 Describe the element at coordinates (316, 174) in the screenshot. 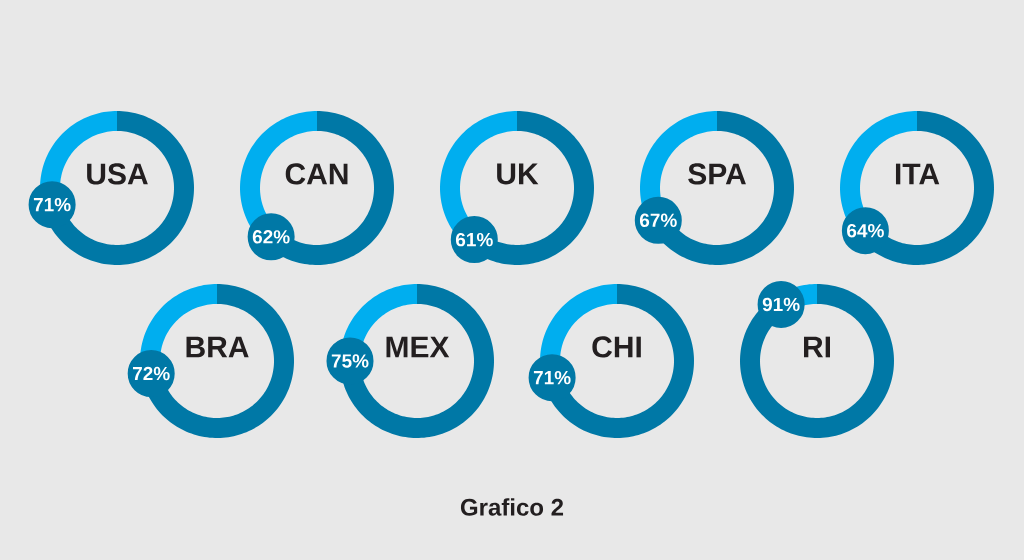

I see `text: CAN` at that location.